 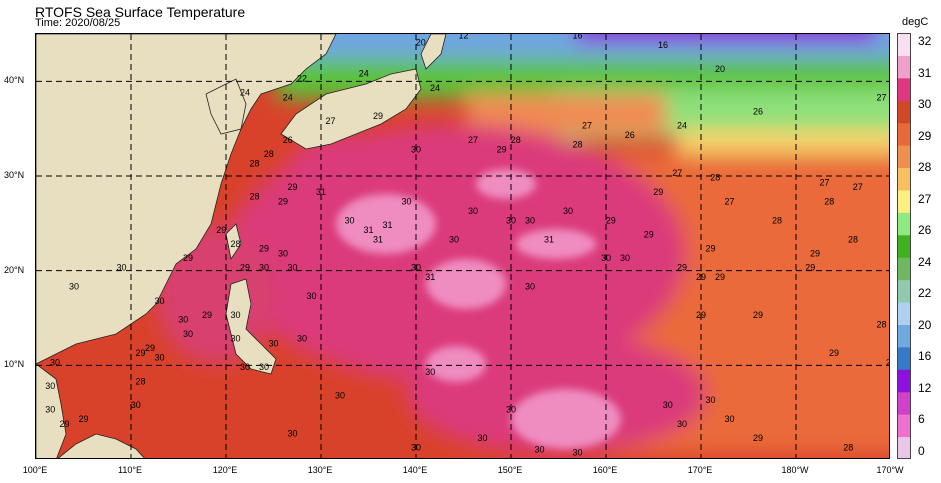 I want to click on colorbar-tick-label: 26, so click(x=925, y=230).